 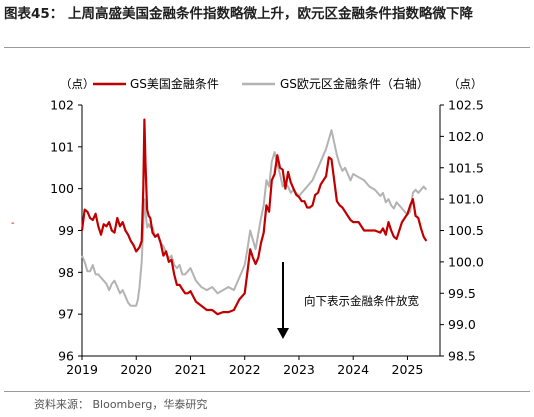 What do you see at coordinates (121, 404) in the screenshot?
I see `source-note: 资料来源： Bloomberg，华泰研究` at bounding box center [121, 404].